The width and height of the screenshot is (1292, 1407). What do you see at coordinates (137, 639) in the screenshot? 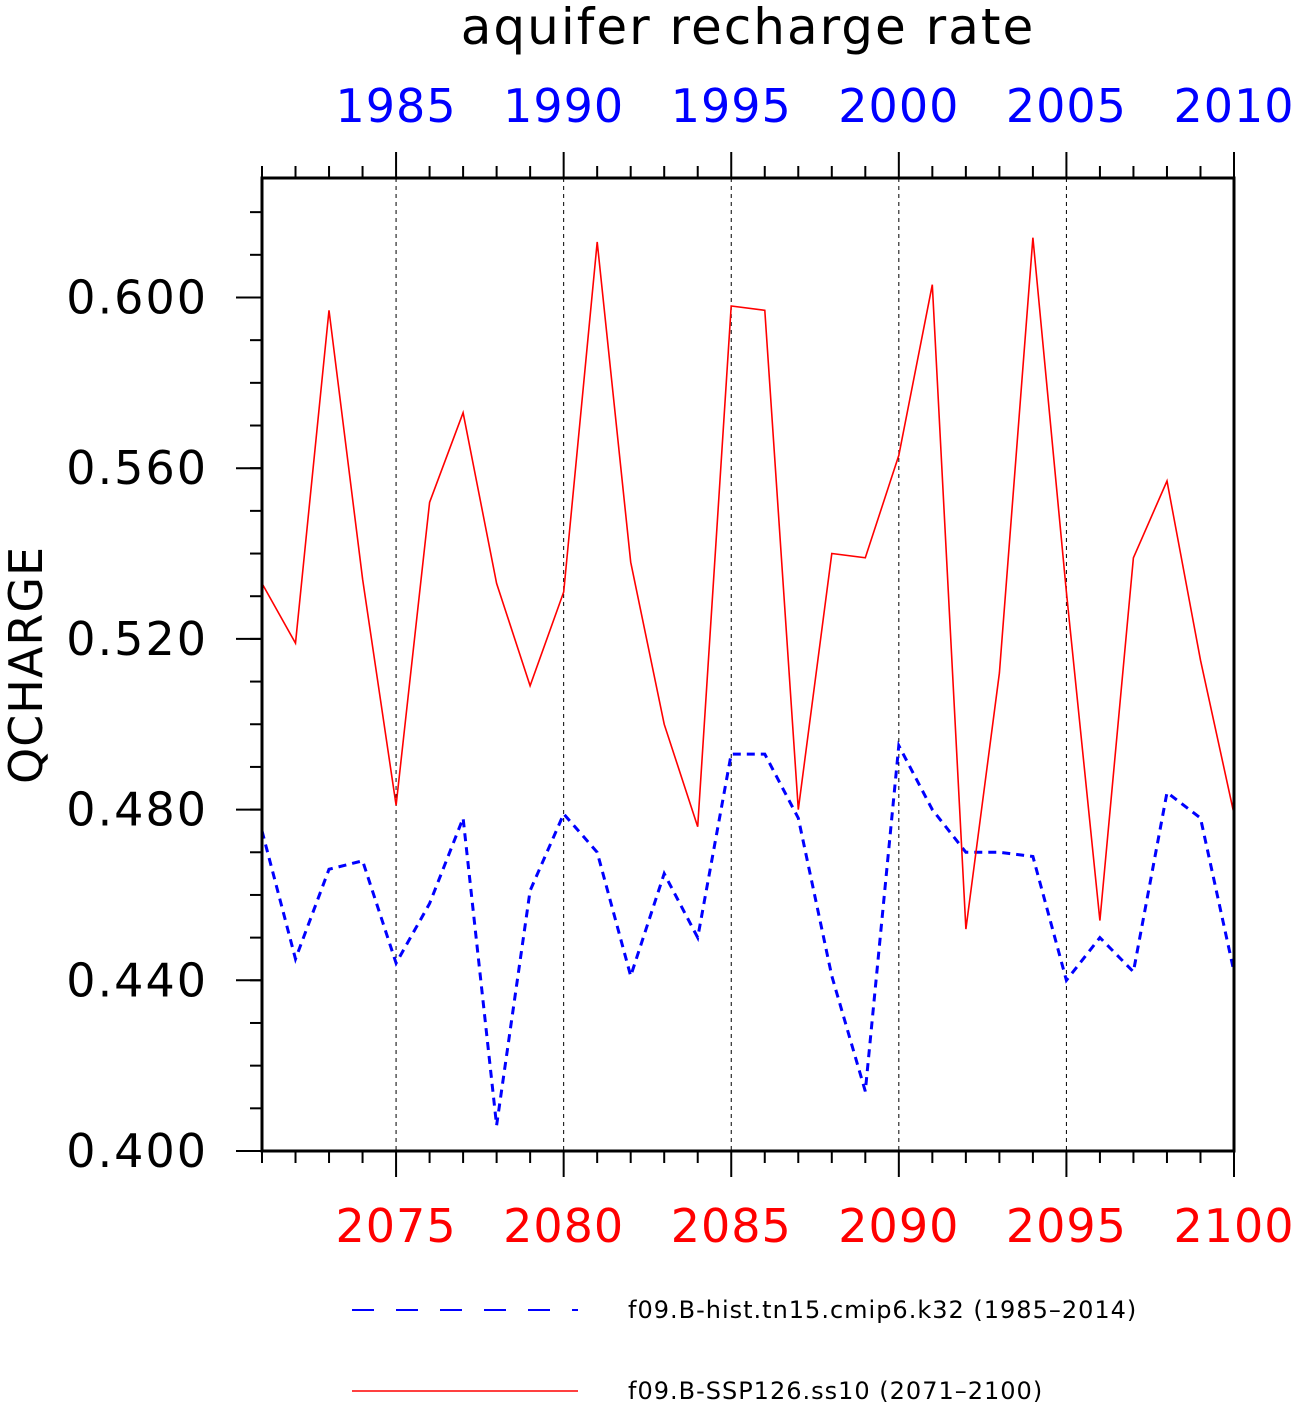
I see `y-tick-label: 0.520` at bounding box center [137, 639].